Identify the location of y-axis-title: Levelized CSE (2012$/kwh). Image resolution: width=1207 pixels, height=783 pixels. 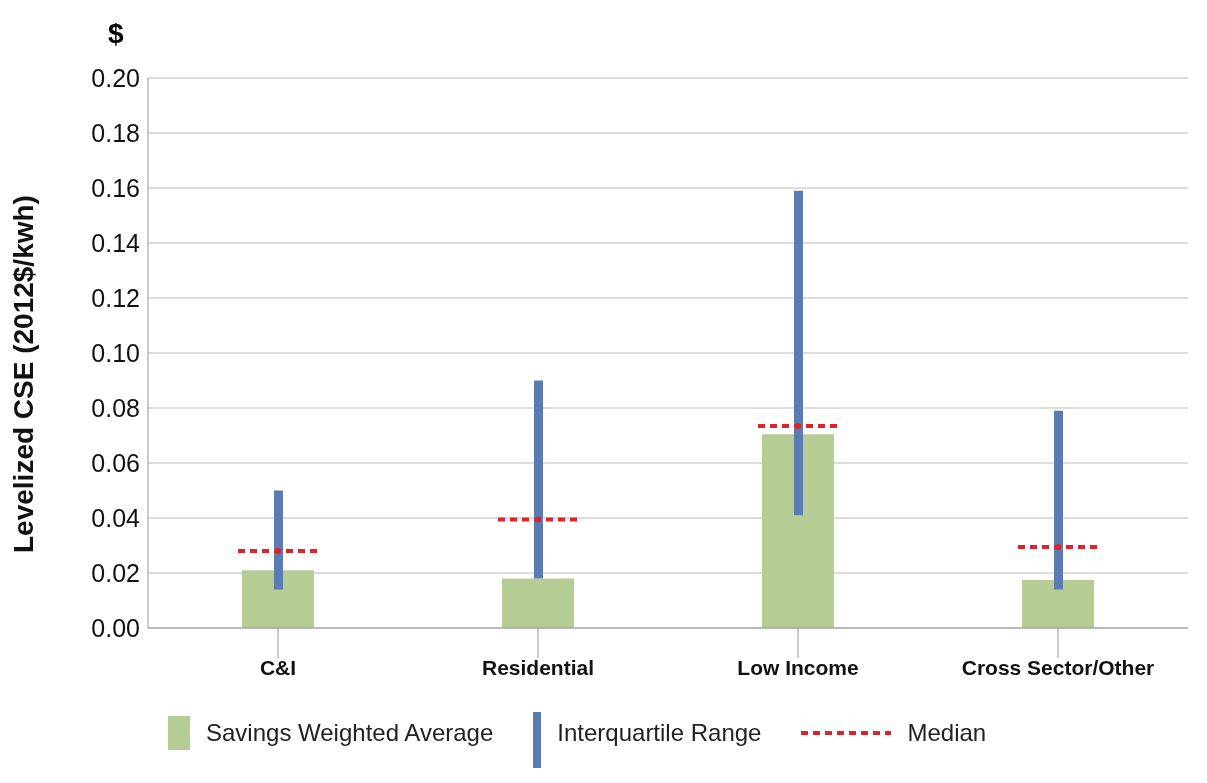
(23, 374).